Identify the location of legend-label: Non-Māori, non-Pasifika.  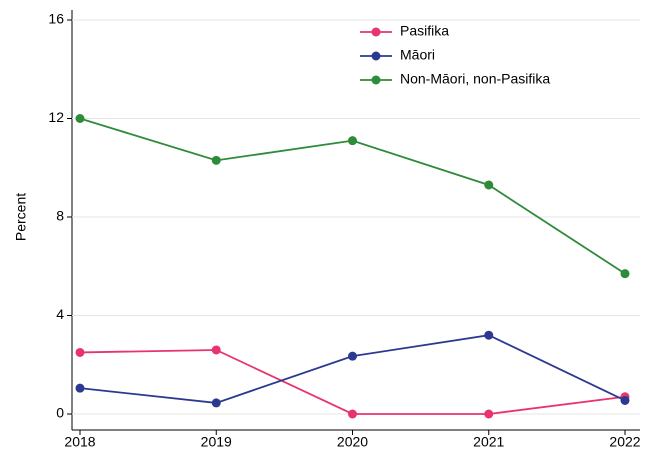
(475, 79).